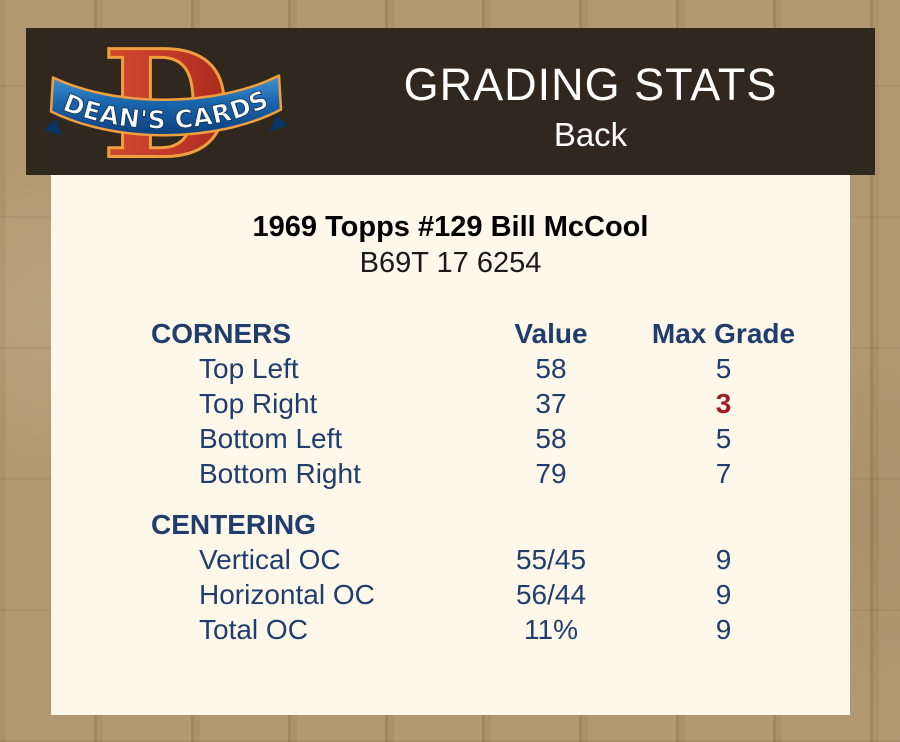 The height and width of the screenshot is (742, 900). I want to click on row-label: Total OC, so click(253, 629).